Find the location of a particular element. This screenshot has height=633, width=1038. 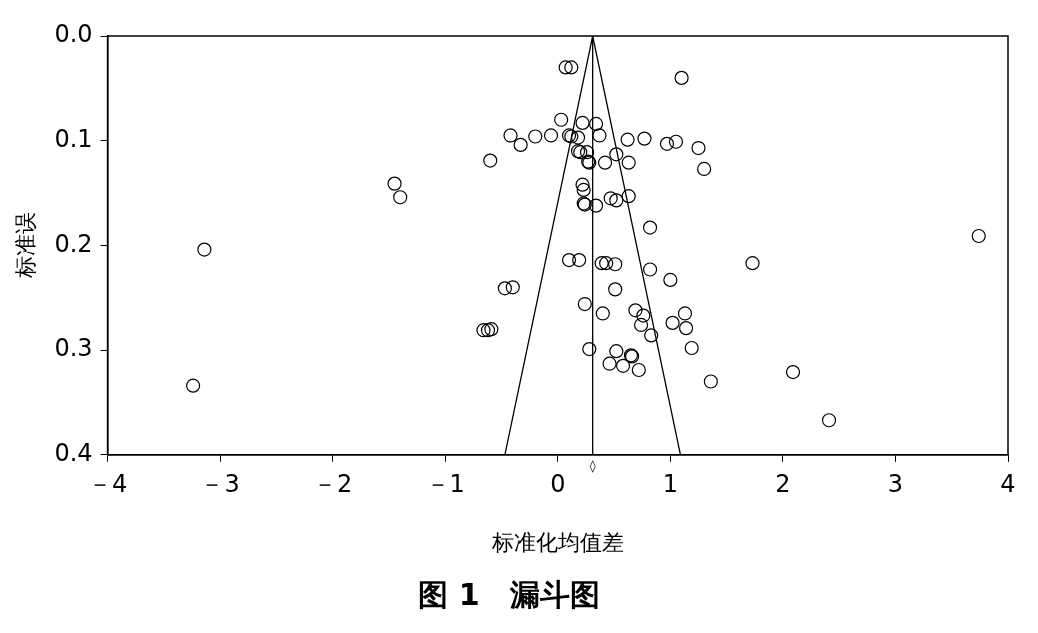

x-tick-label: －1 is located at coordinates (445, 484).